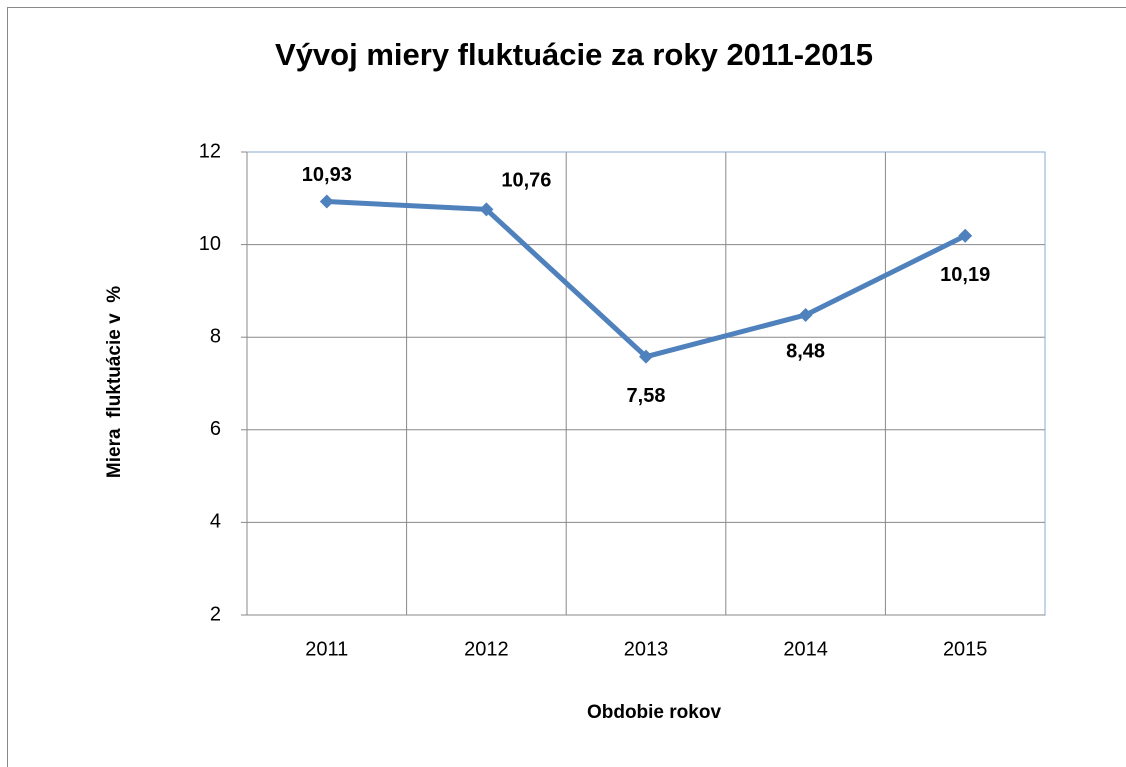 The image size is (1126, 767). What do you see at coordinates (654, 712) in the screenshot?
I see `x-axis-title: Obdobie rokov` at bounding box center [654, 712].